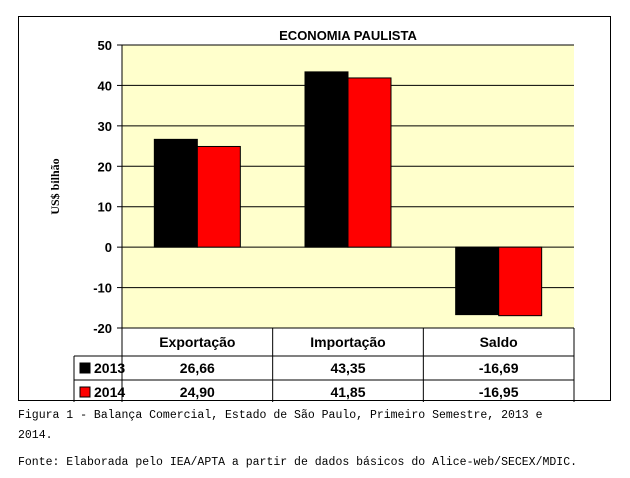  What do you see at coordinates (499, 342) in the screenshot?
I see `x-tick-label: Saldo` at bounding box center [499, 342].